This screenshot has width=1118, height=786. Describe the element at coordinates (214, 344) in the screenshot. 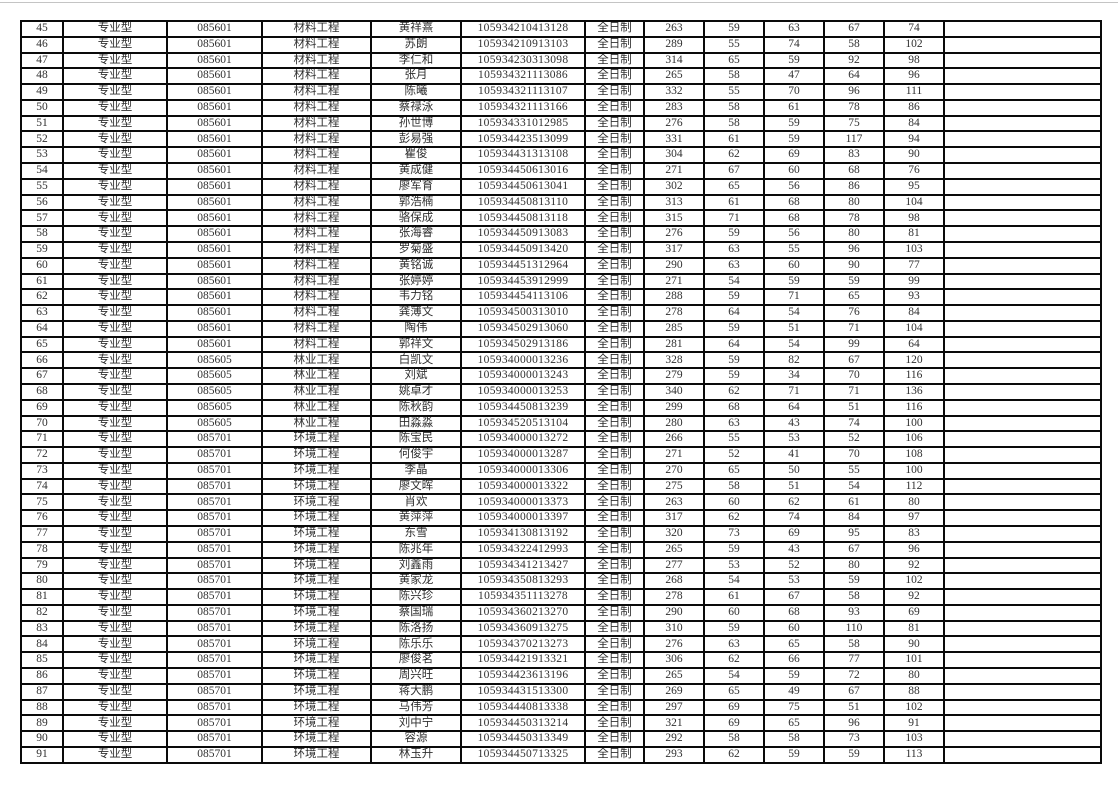

I see `cell-major-code: 085601` at that location.